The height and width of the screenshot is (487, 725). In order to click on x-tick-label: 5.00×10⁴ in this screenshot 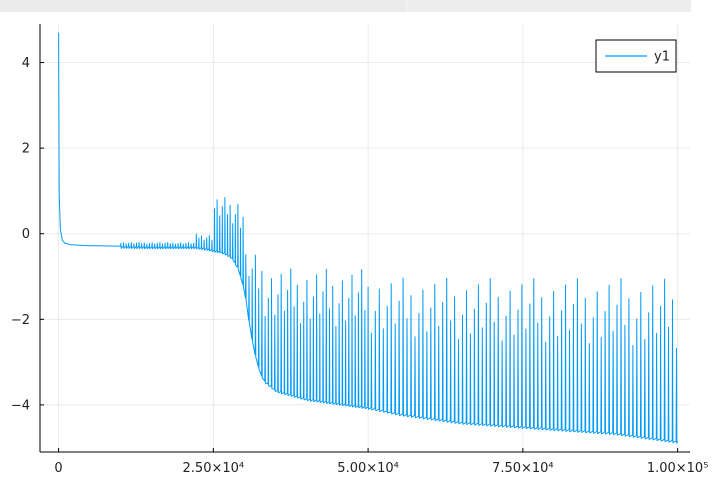, I will do `click(368, 468)`.